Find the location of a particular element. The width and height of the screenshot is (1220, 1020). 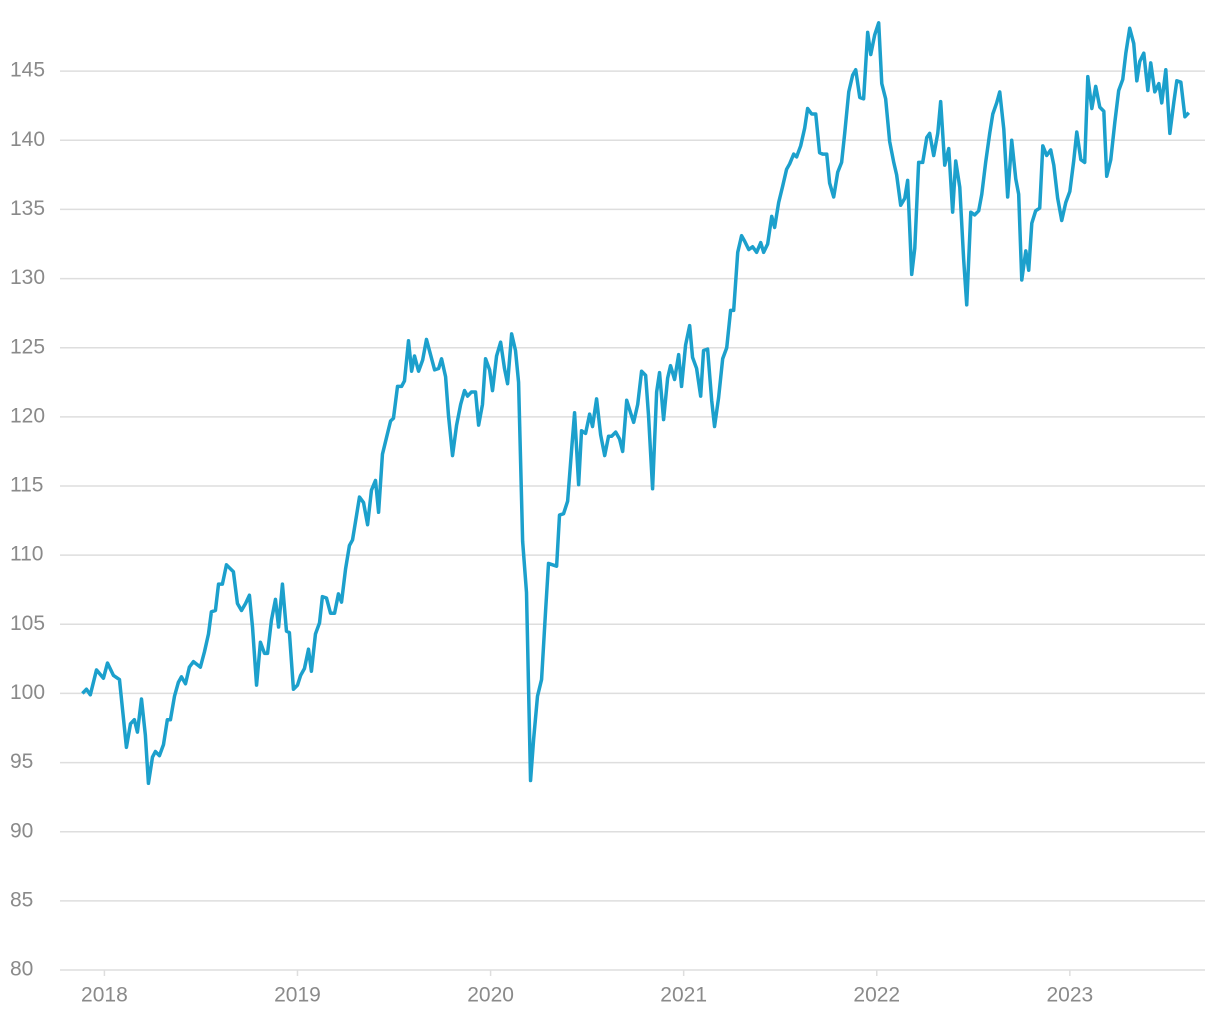

y-tick-label: 125 is located at coordinates (27, 346).